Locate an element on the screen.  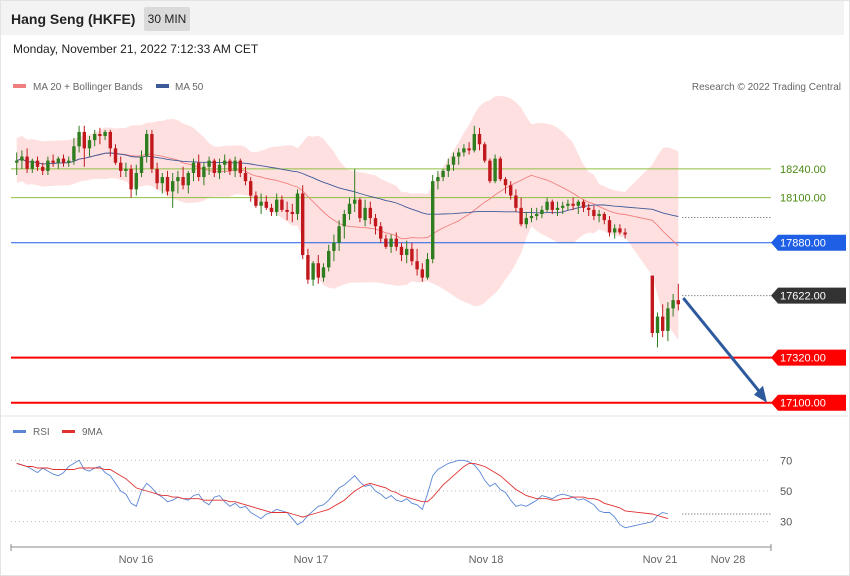
ma20-legend-swatch is located at coordinates (19, 86).